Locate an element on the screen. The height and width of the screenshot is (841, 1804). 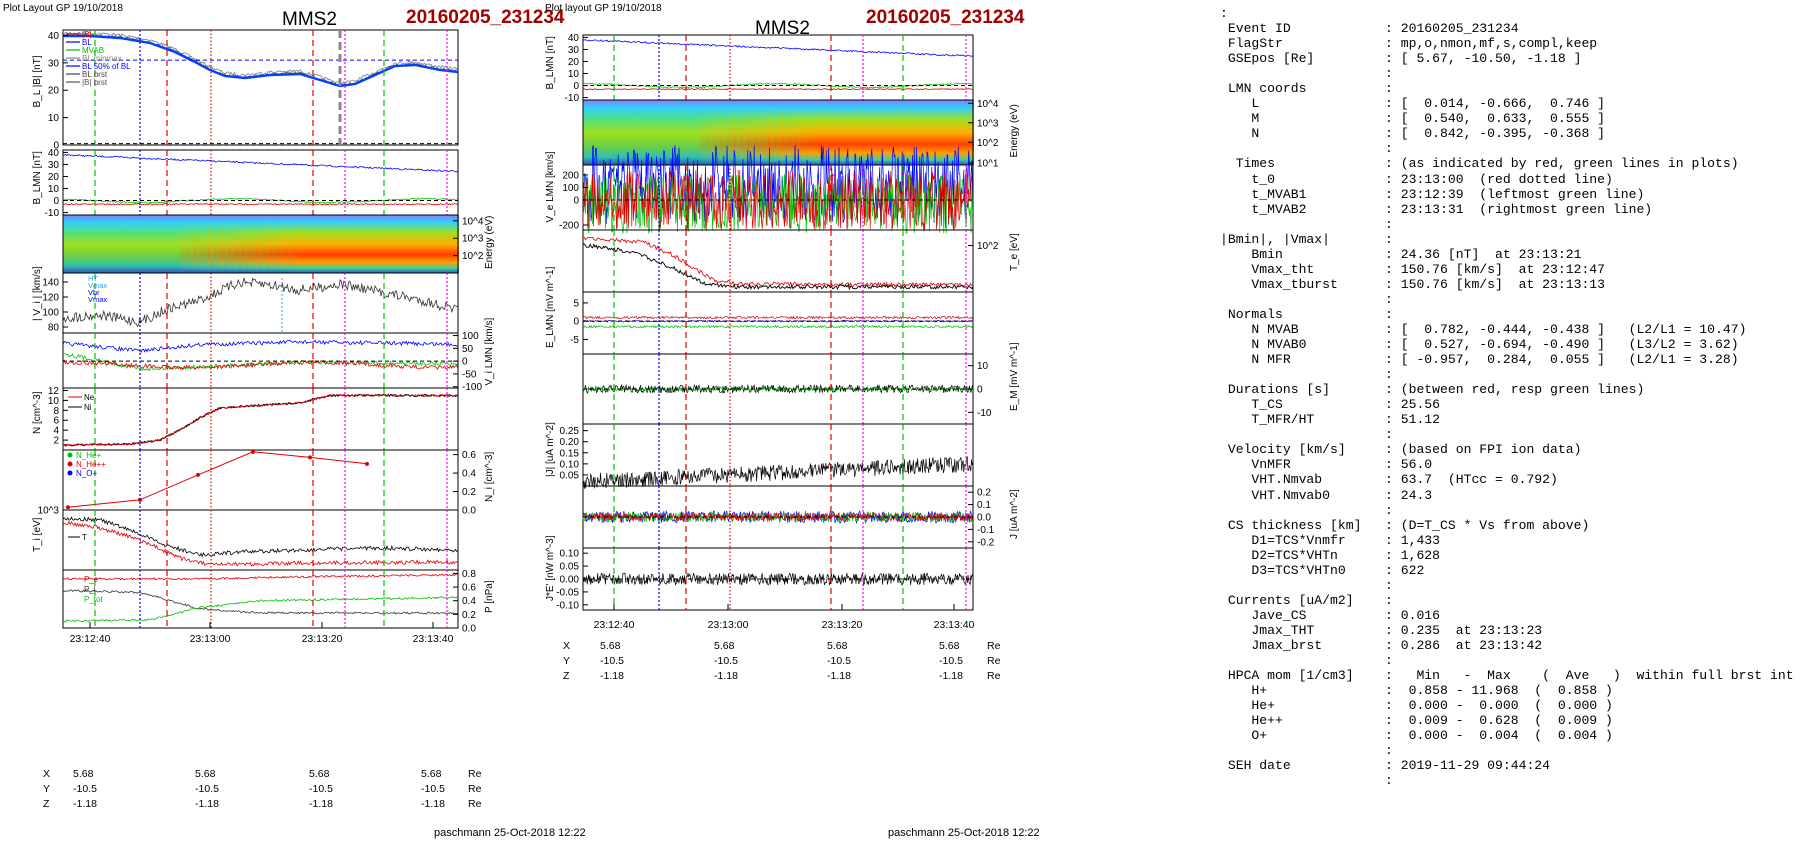
legend-label: HT is located at coordinates (93, 278).